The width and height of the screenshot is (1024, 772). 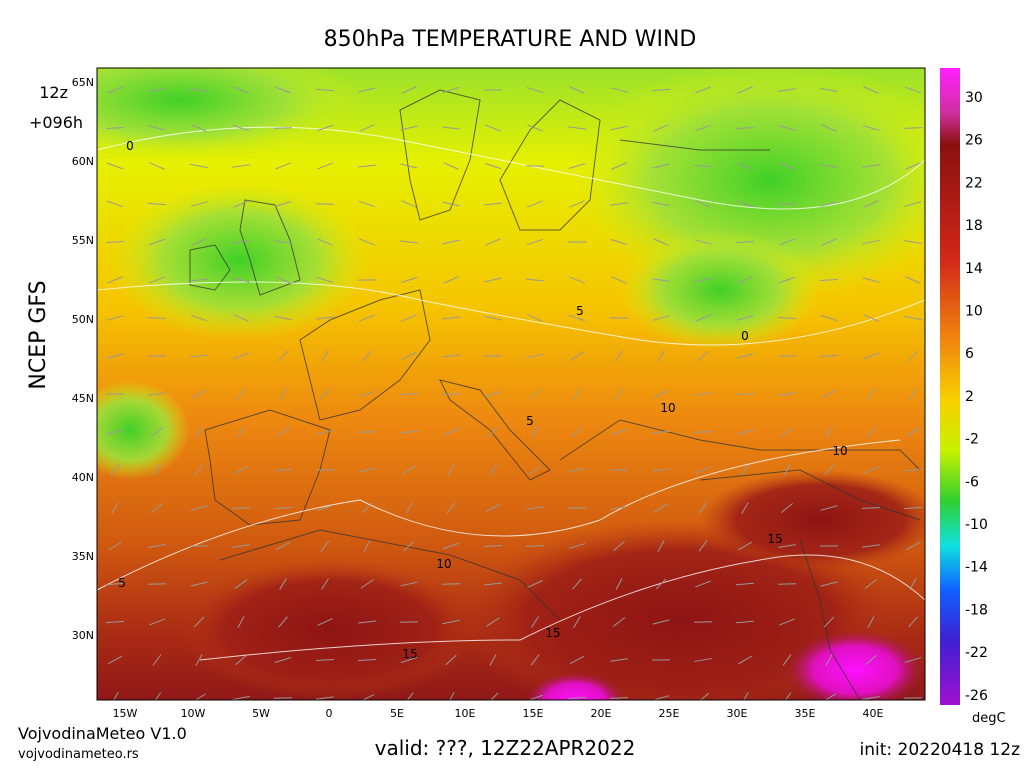 I want to click on title: 850hPa TEMPERATURE AND WIND, so click(x=510, y=39).